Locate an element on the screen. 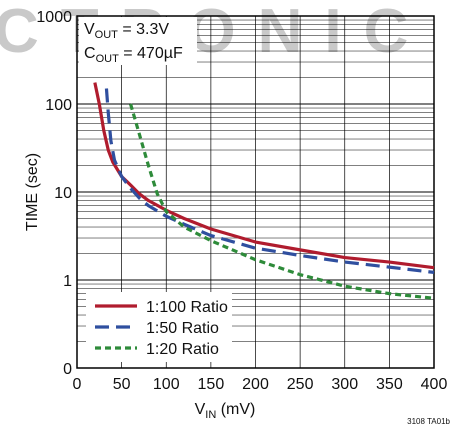 This screenshot has height=427, width=456. annotation-box is located at coordinates (138, 41).